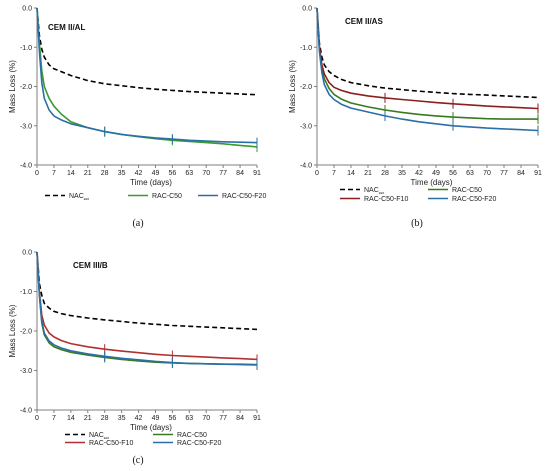  Describe the element at coordinates (66, 27) in the screenshot. I see `panel-title: CEM II/AL` at that location.